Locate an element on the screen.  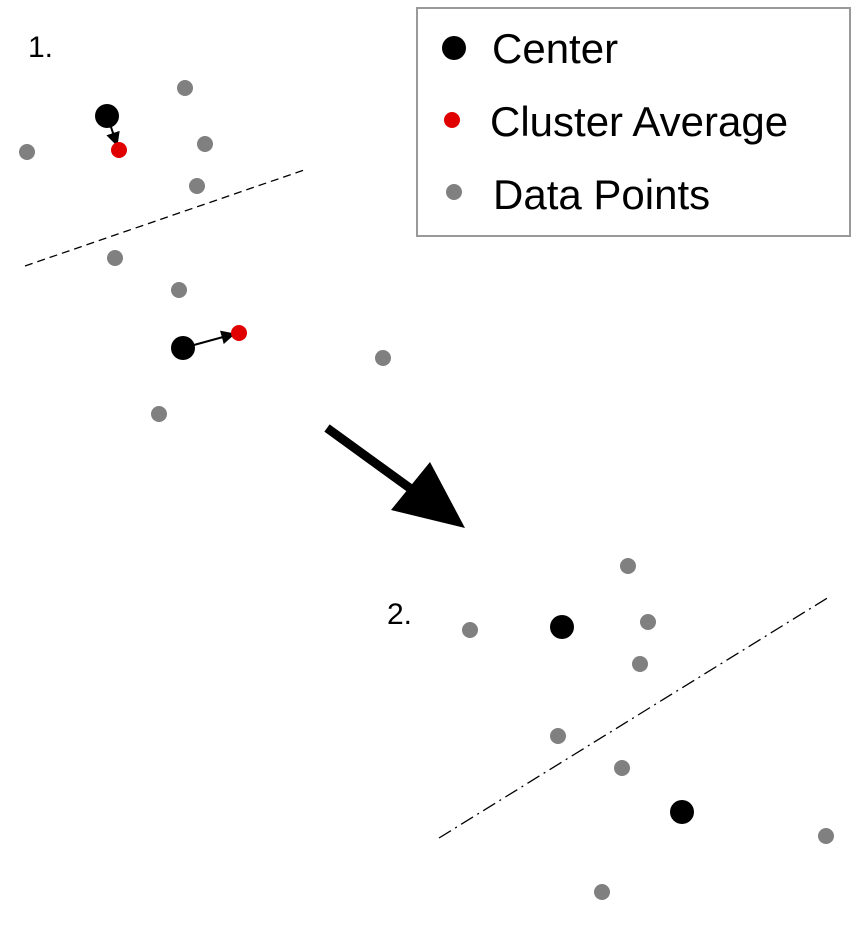
step-1-label: 1. is located at coordinates (40, 47).